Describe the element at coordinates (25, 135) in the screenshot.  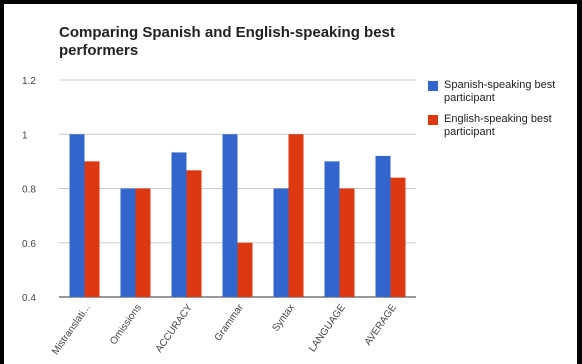
I see `y-tick-label-1: 1` at that location.